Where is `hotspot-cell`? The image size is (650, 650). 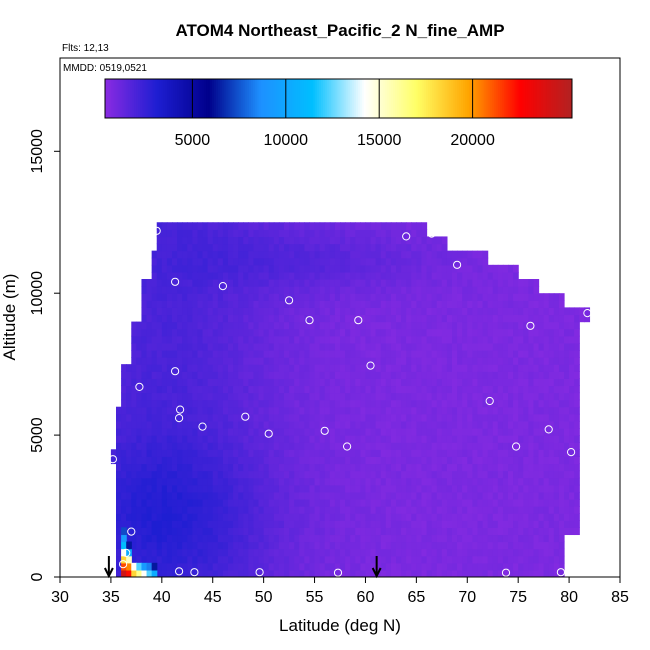
hotspot-cell is located at coordinates (124, 538).